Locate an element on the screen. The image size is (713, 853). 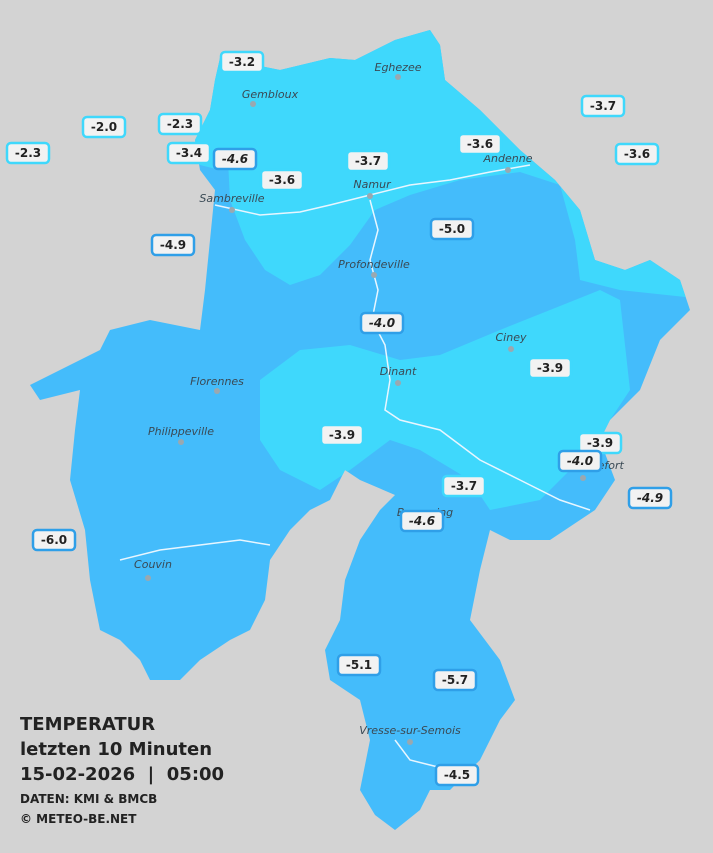
title: TEMPERATUR is located at coordinates (87, 724).